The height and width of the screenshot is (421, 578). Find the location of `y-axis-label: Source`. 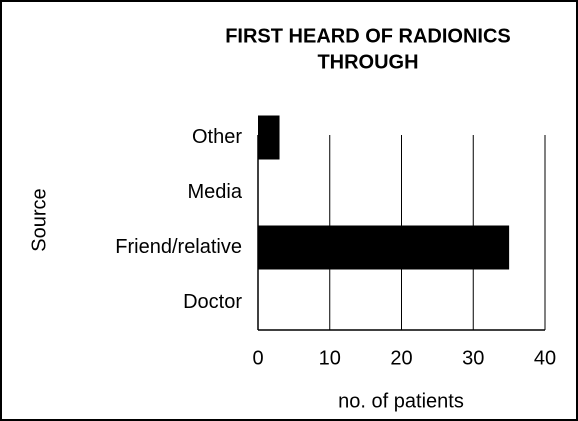

y-axis-label: Source is located at coordinates (39, 219).